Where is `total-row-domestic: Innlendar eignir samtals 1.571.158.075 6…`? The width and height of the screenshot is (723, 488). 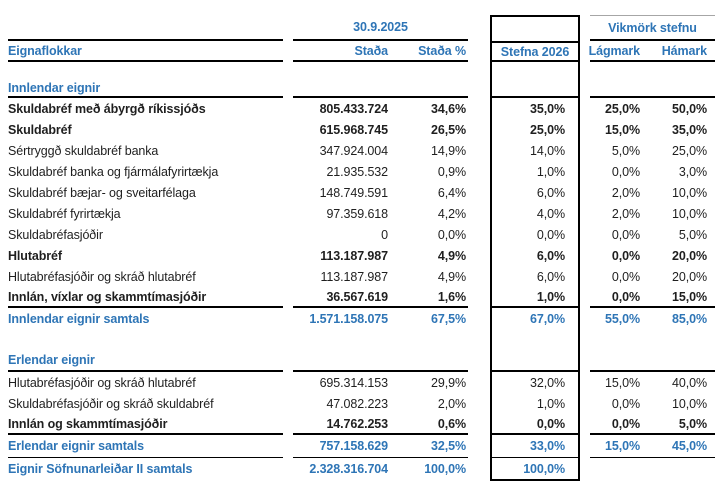 total-row-domestic: Innlendar eignir samtals 1.571.158.075 6… is located at coordinates (361, 319).